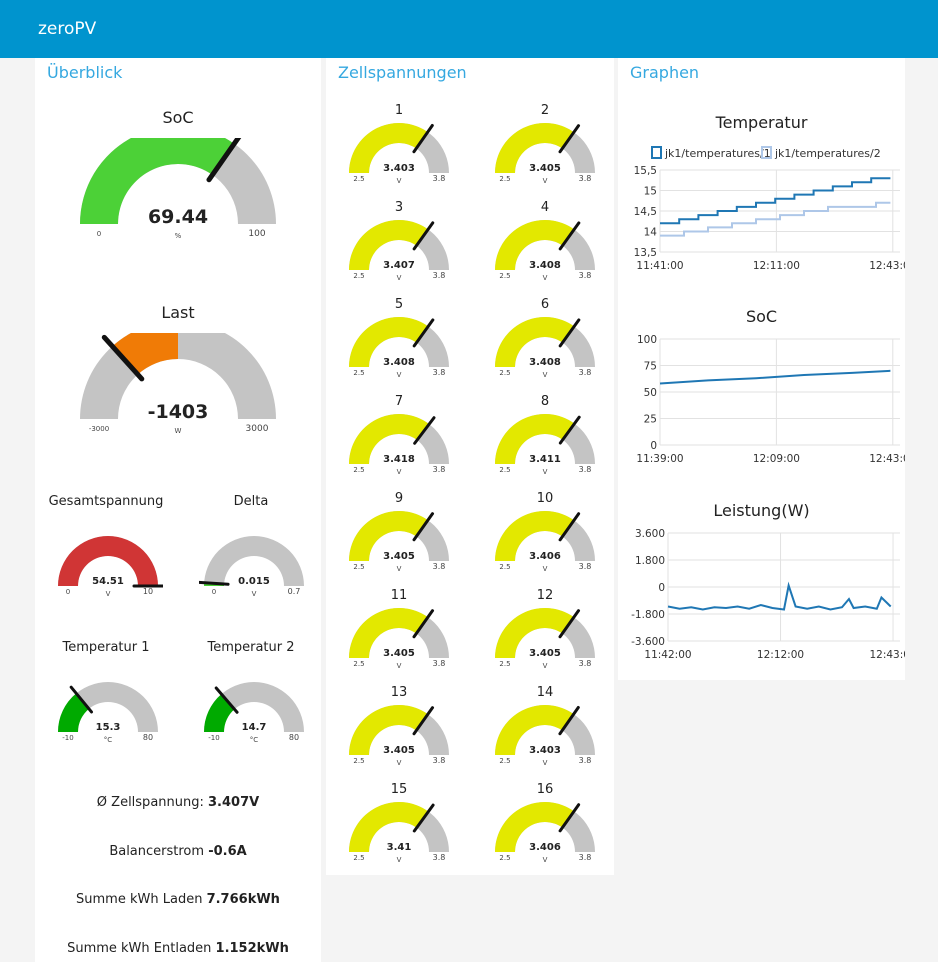  Describe the element at coordinates (648, 615) in the screenshot. I see `chart-y-tick: -1.800` at that location.